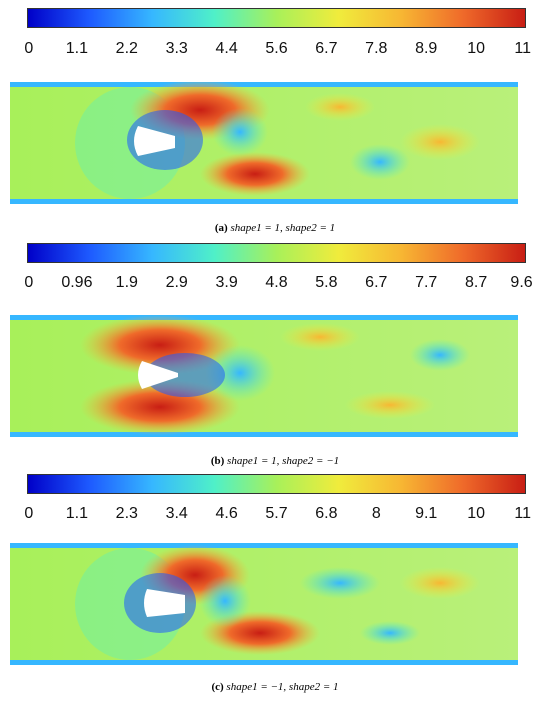 This screenshot has height=705, width=550. What do you see at coordinates (126, 48) in the screenshot?
I see `colorbar-tick-label: 2.2` at bounding box center [126, 48].